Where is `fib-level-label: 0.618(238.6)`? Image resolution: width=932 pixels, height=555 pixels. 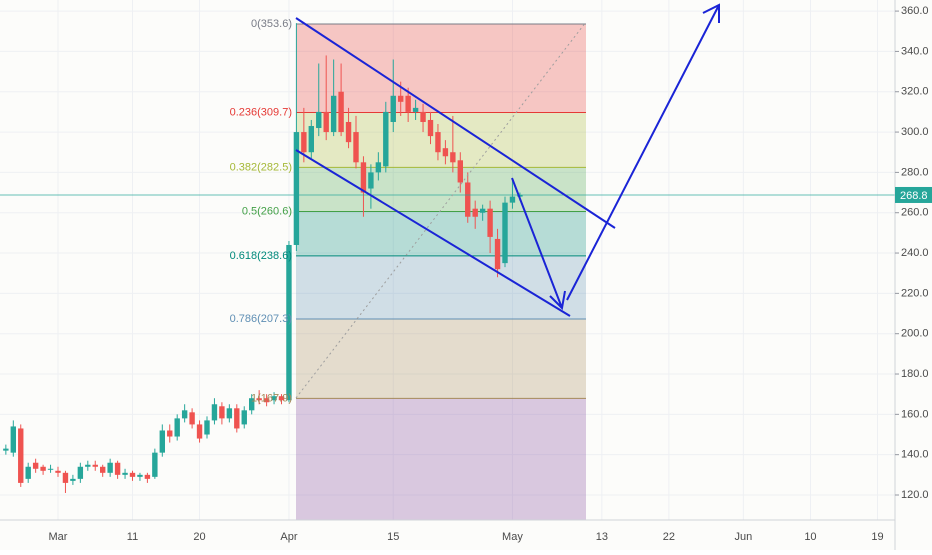 fib-level-label: 0.618(238.6) is located at coordinates (261, 256).